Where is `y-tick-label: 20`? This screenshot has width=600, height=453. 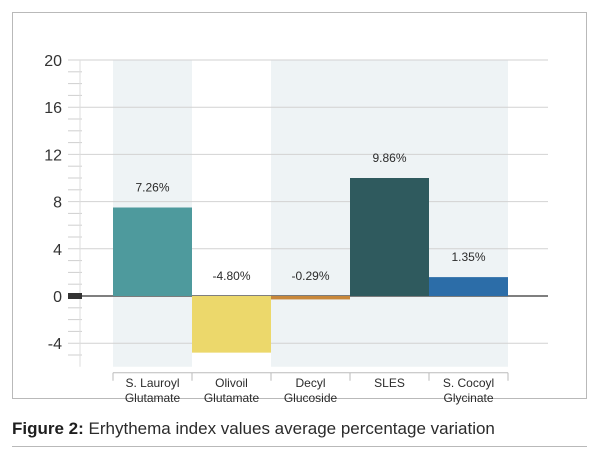 y-tick-label: 20 is located at coordinates (53, 61).